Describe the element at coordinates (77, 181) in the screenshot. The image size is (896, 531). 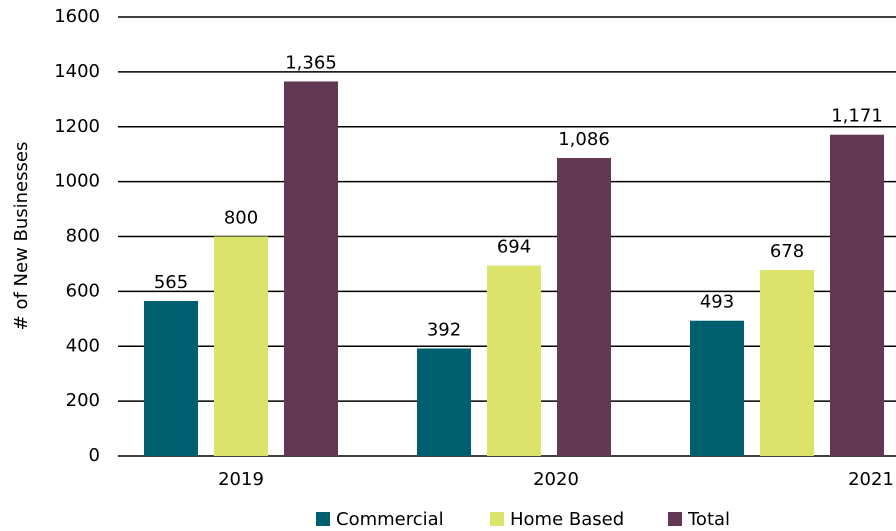
I see `y-tick-label: 1000` at that location.